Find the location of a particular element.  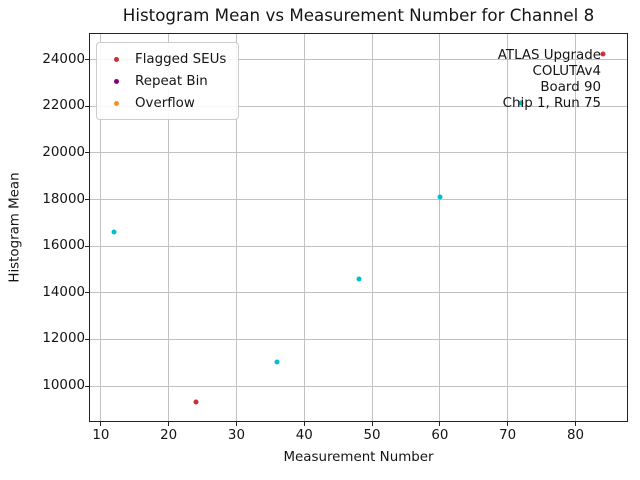

legend-item: Repeat Bin is located at coordinates (167, 81).